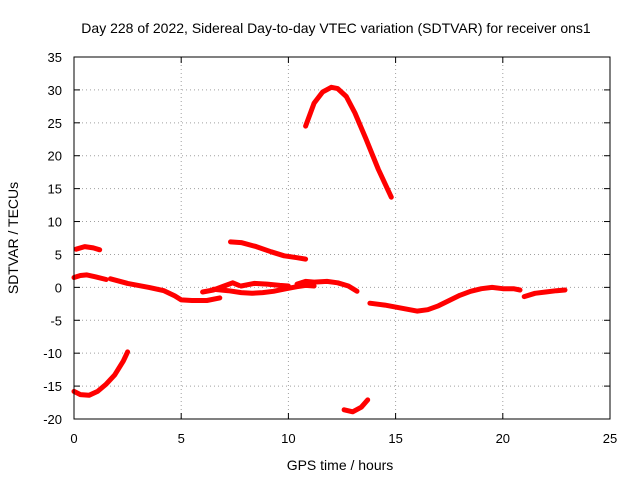 The image size is (640, 480). I want to click on y-tick-label: 25, so click(55, 123).